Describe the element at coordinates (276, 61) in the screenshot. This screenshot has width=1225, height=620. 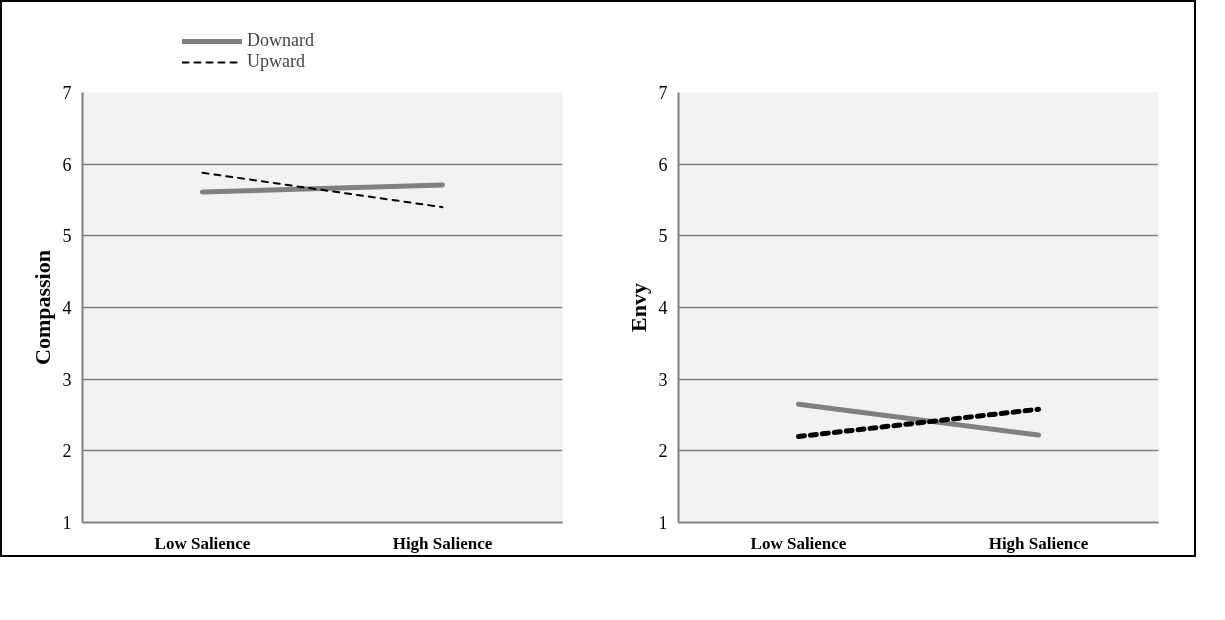
I see `legend-label: Upward` at that location.